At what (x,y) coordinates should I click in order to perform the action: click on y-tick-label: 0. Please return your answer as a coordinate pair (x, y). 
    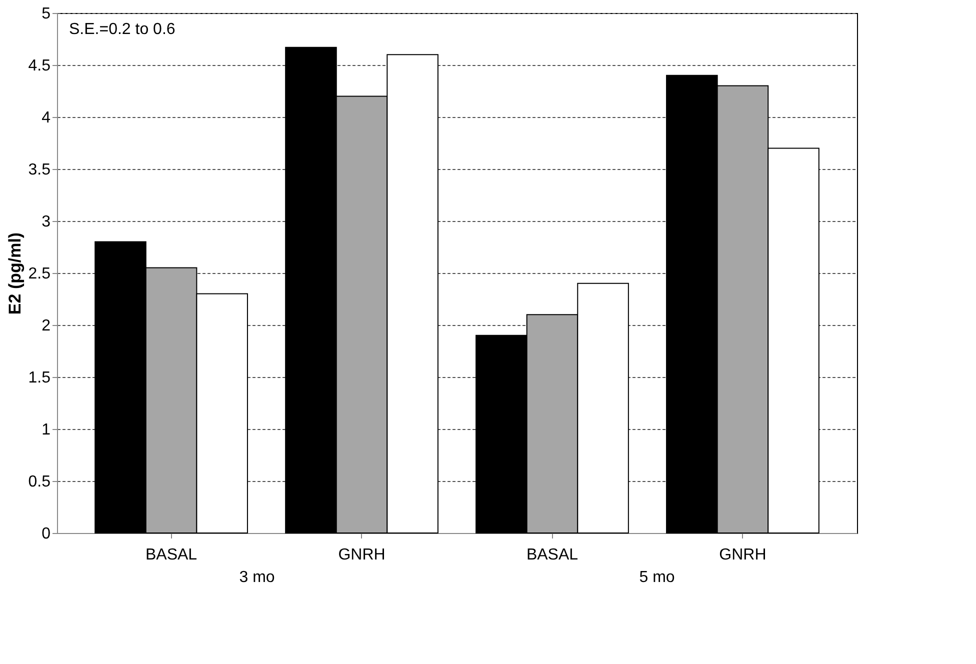
    Looking at the image, I should click on (46, 534).